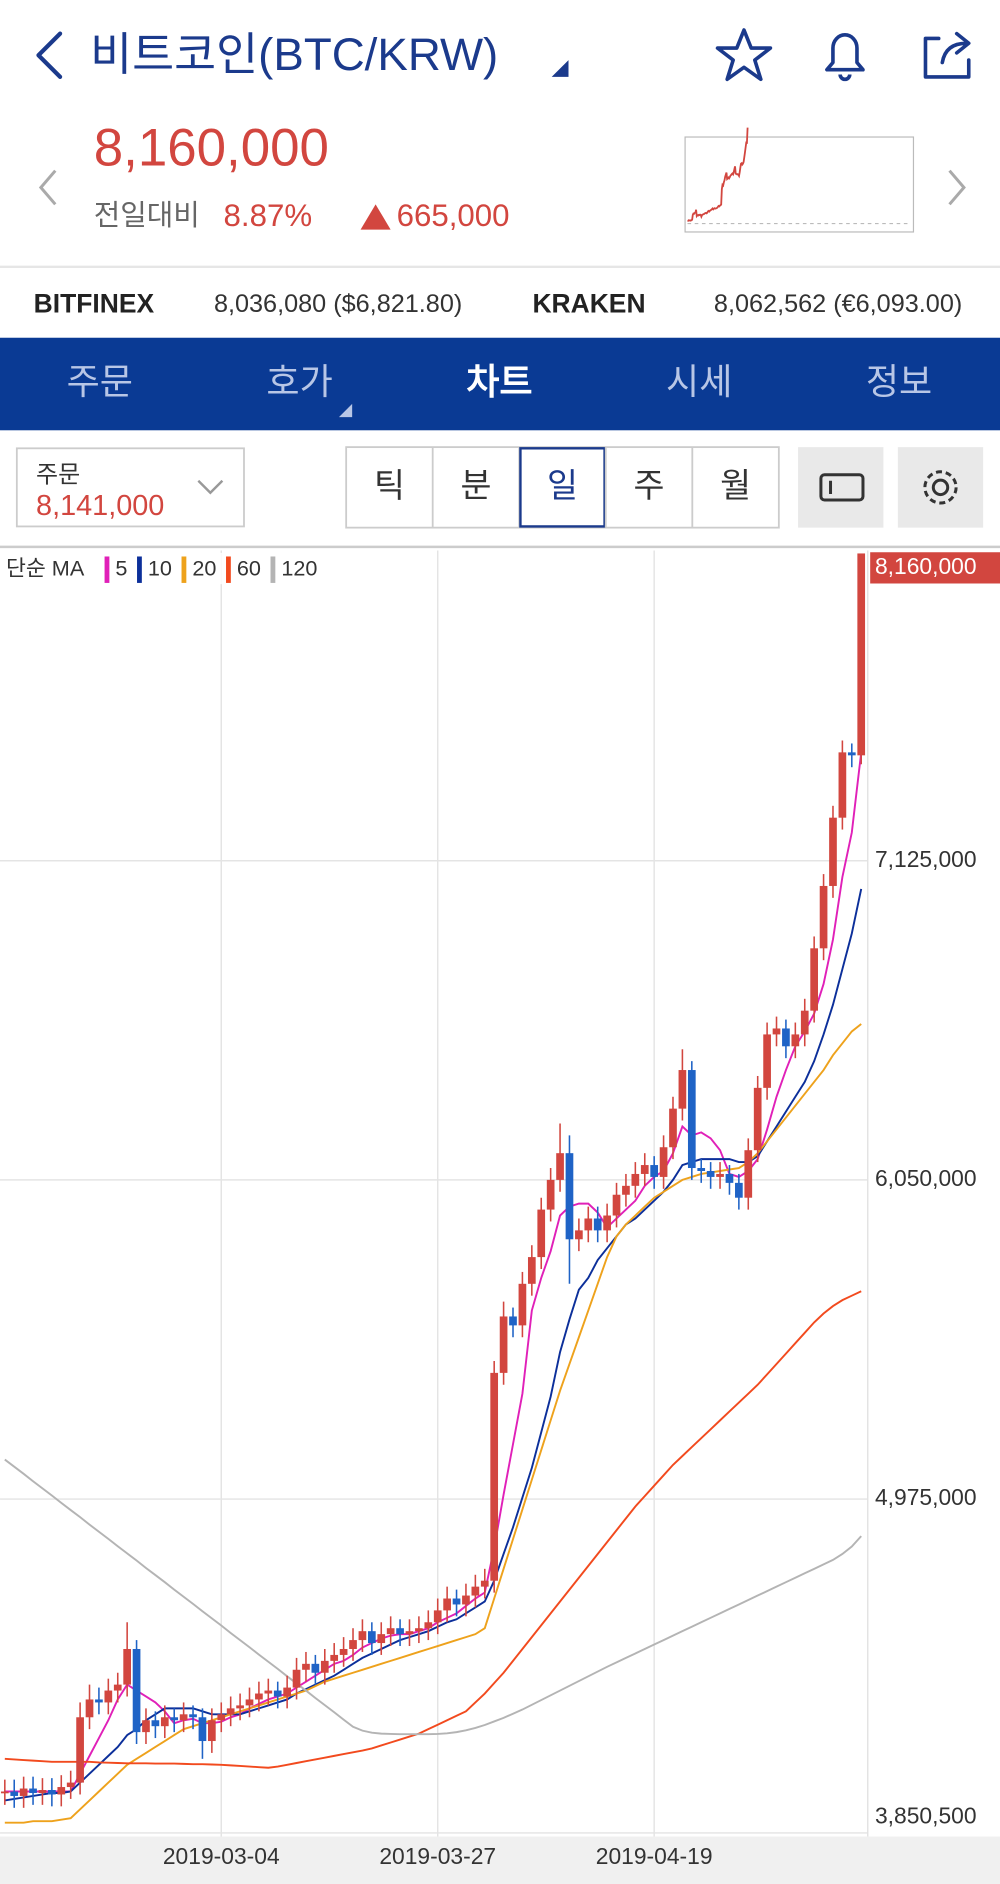 Image resolution: width=1000 pixels, height=1884 pixels. Describe the element at coordinates (299, 381) in the screenshot. I see `tab: 호가` at that location.